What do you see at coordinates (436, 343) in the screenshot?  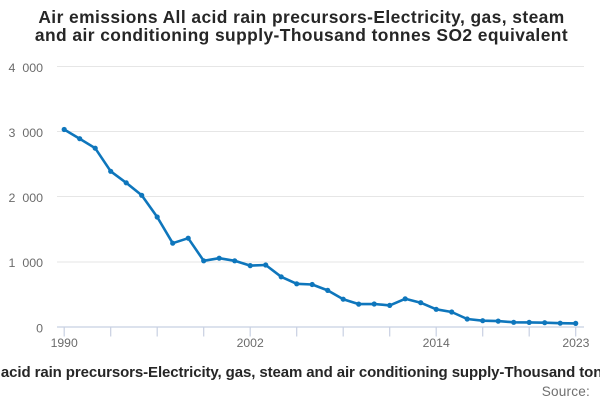 I see `svg-text: 2014` at bounding box center [436, 343].